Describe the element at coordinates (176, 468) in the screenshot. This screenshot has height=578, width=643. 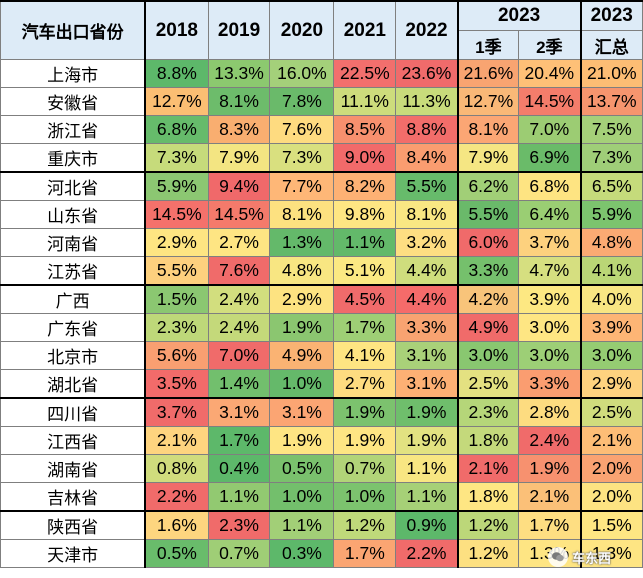
I see `value-cell: 0.8%` at that location.